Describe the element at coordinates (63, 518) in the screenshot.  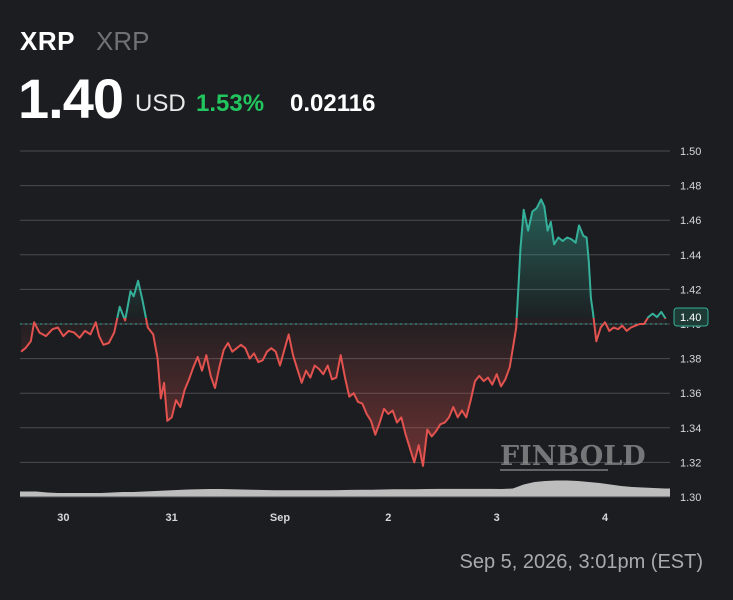
I see `x-tick-label: 30` at that location.